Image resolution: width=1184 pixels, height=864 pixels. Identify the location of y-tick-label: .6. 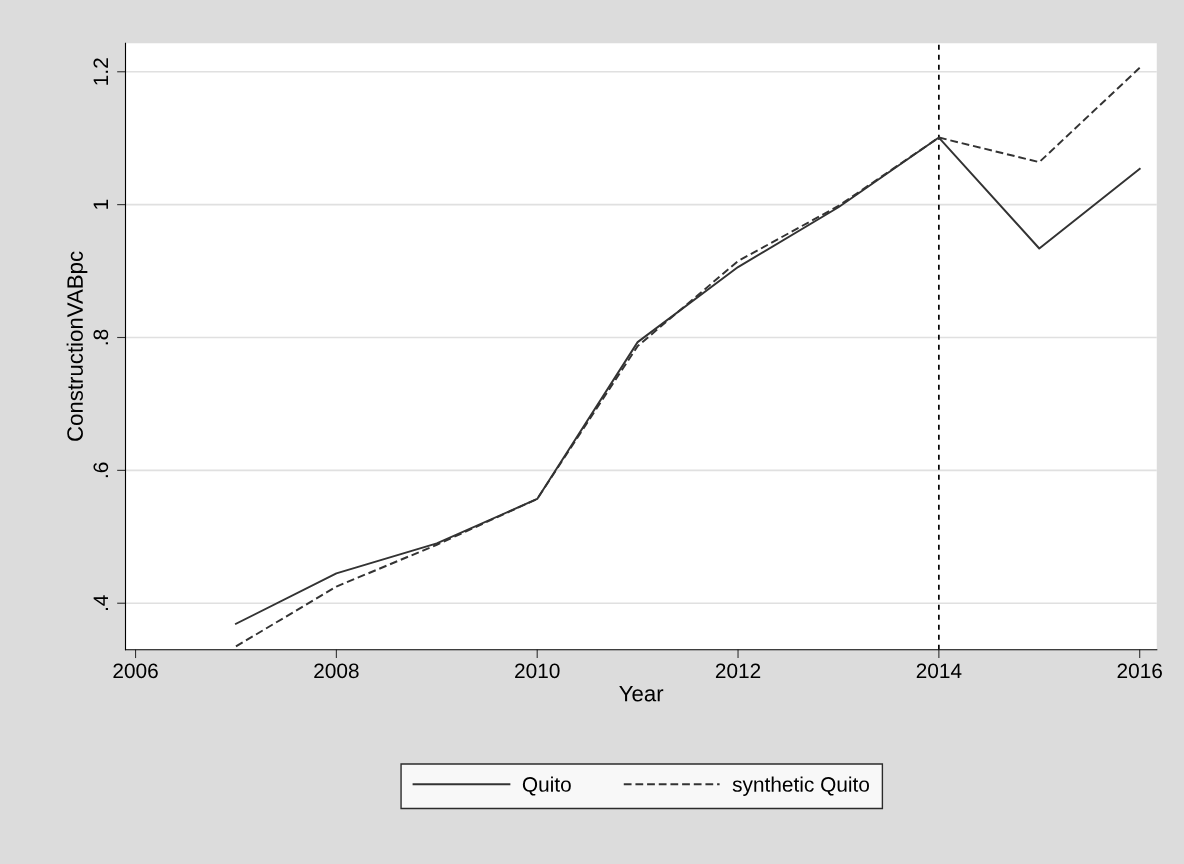
(101, 470).